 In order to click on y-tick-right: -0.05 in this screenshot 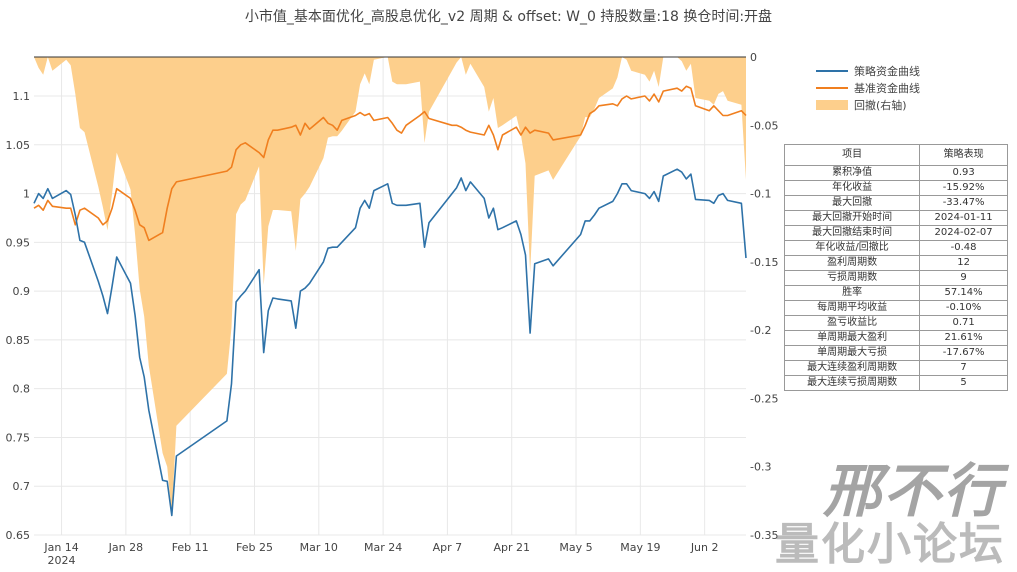, I will do `click(764, 125)`.